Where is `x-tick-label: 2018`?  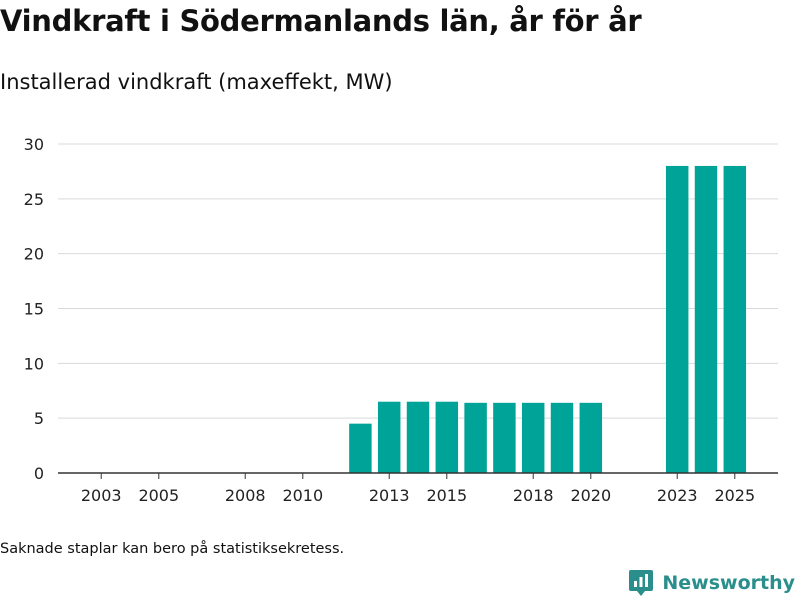
x-tick-label: 2018 is located at coordinates (533, 495).